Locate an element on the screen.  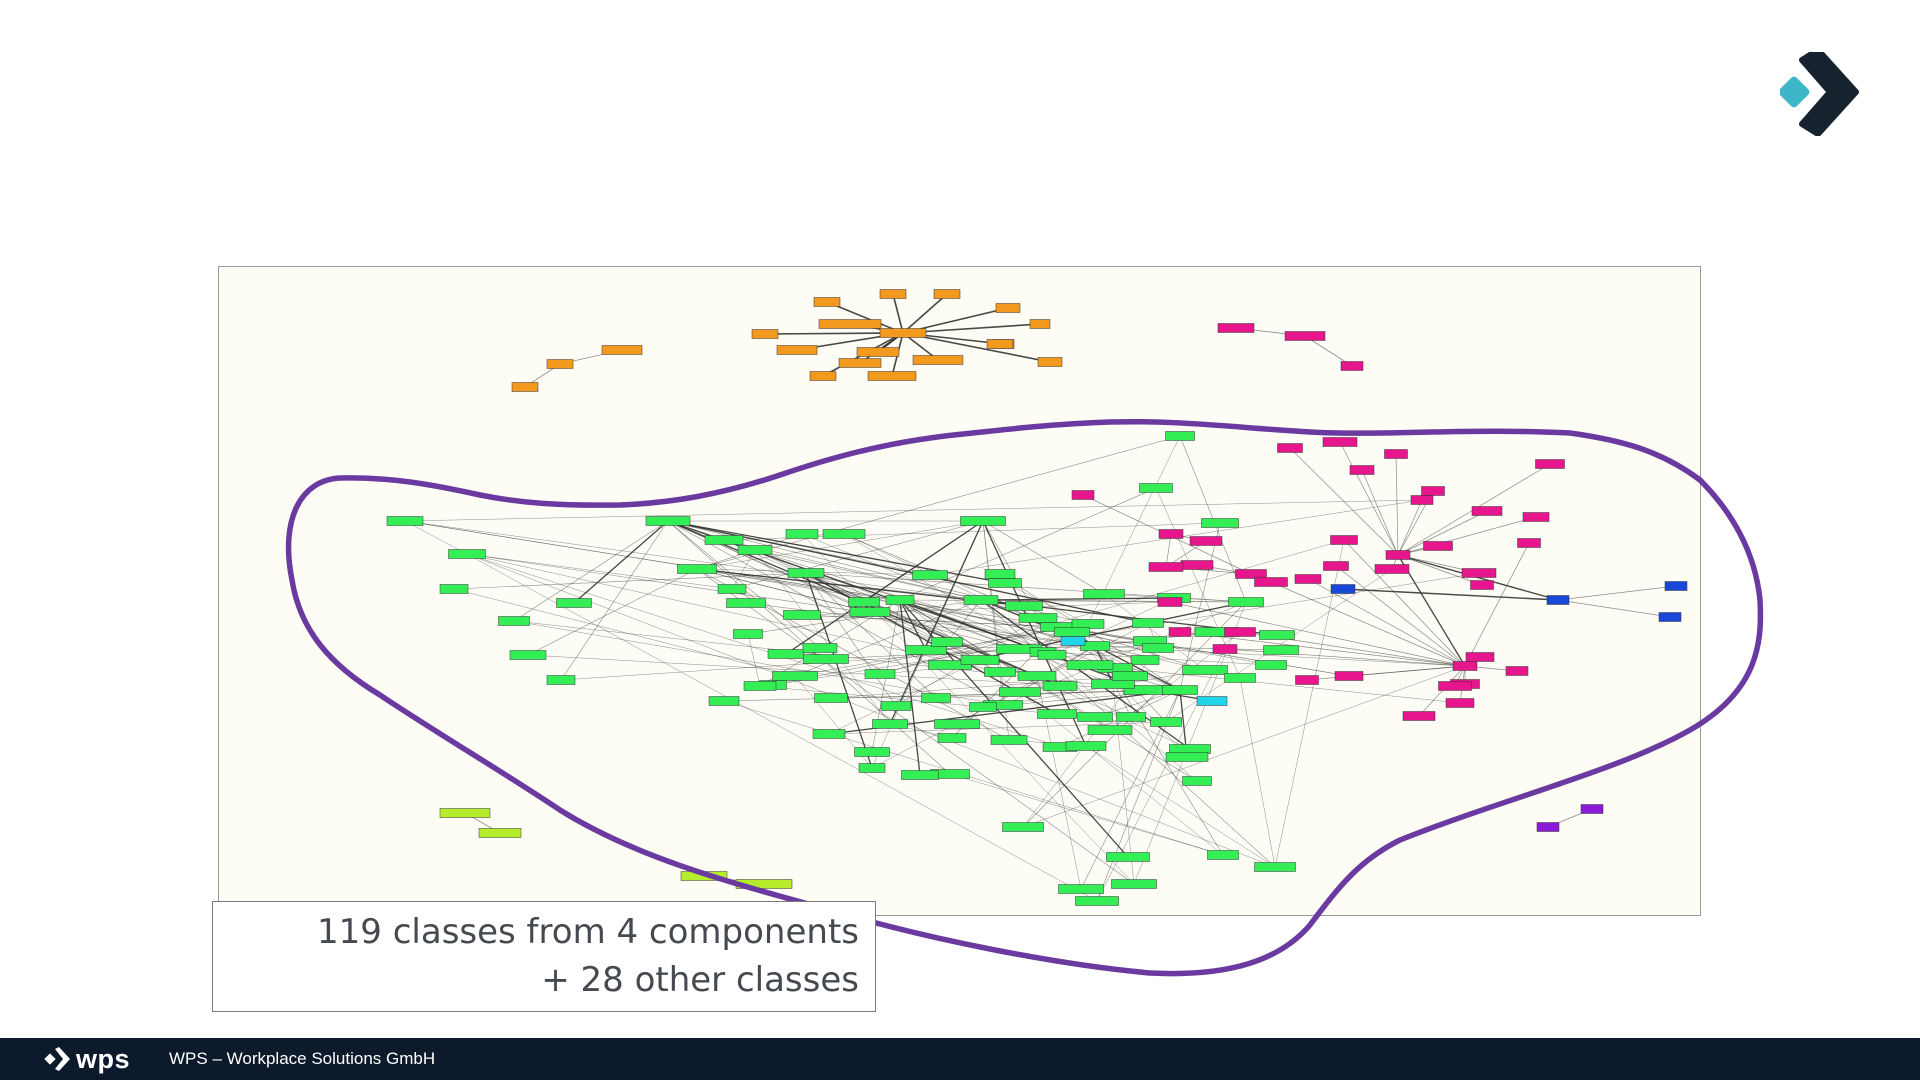
caption-line-2: + 28 other classes is located at coordinates (700, 980).